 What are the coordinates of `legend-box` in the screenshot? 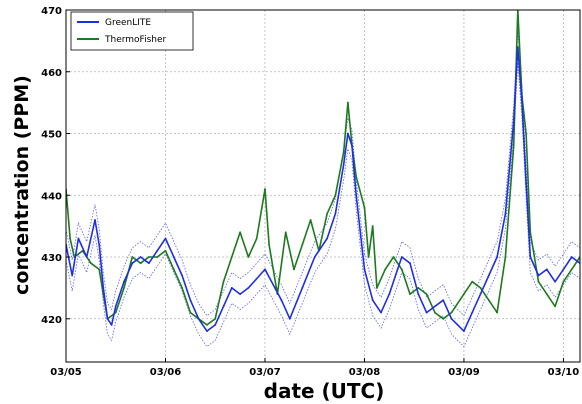 It's located at (132, 31).